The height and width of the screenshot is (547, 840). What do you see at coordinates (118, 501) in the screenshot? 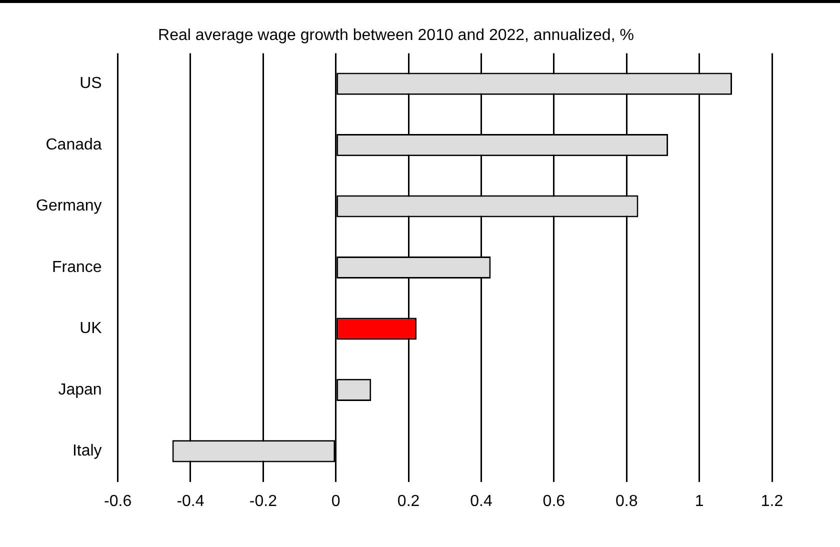
I see `x-tick-label: -0.6` at bounding box center [118, 501].